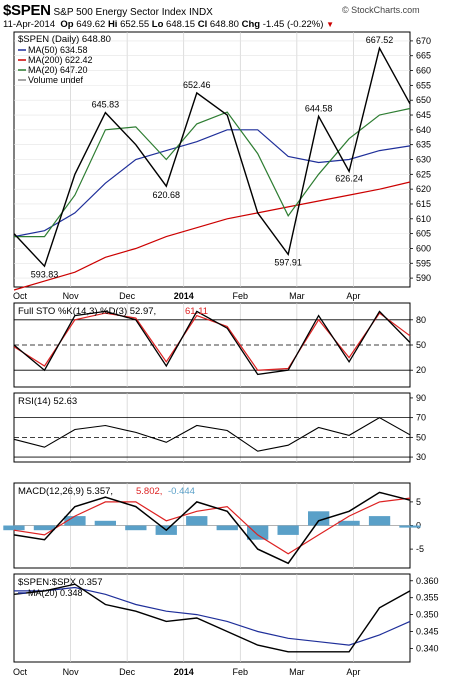 This screenshot has width=464, height=685. I want to click on low-label: Lo, so click(157, 24).